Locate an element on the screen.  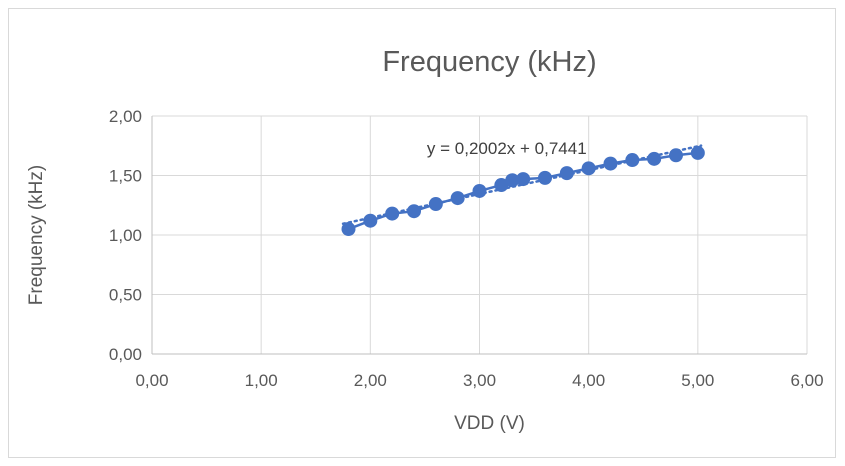
y-axis-title: Frequency (kHz) is located at coordinates (36, 235).